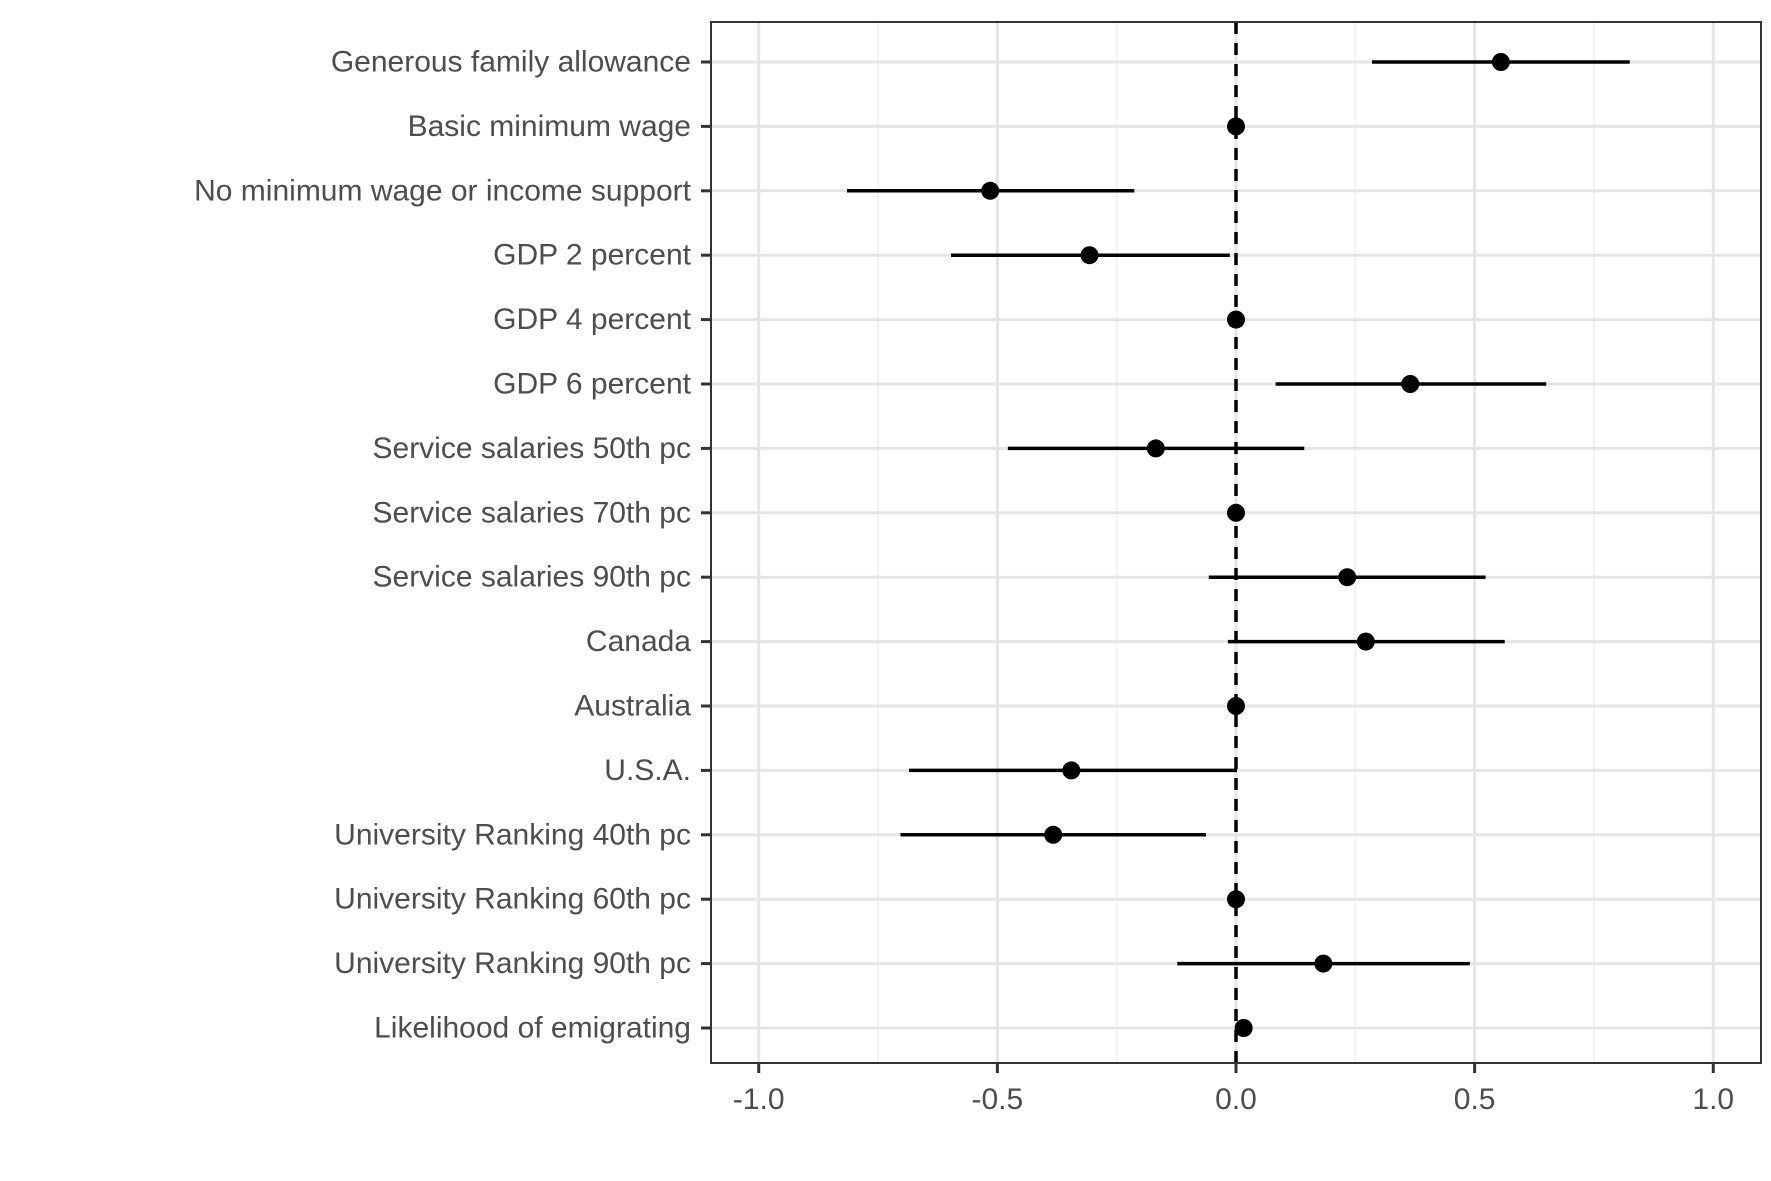  I want to click on xtick-label: 0.5, so click(1475, 1099).